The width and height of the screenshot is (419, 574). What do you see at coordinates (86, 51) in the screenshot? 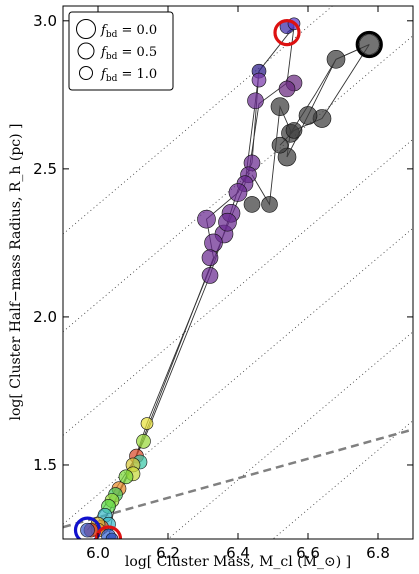
I see `legend-marker-medium` at bounding box center [86, 51].